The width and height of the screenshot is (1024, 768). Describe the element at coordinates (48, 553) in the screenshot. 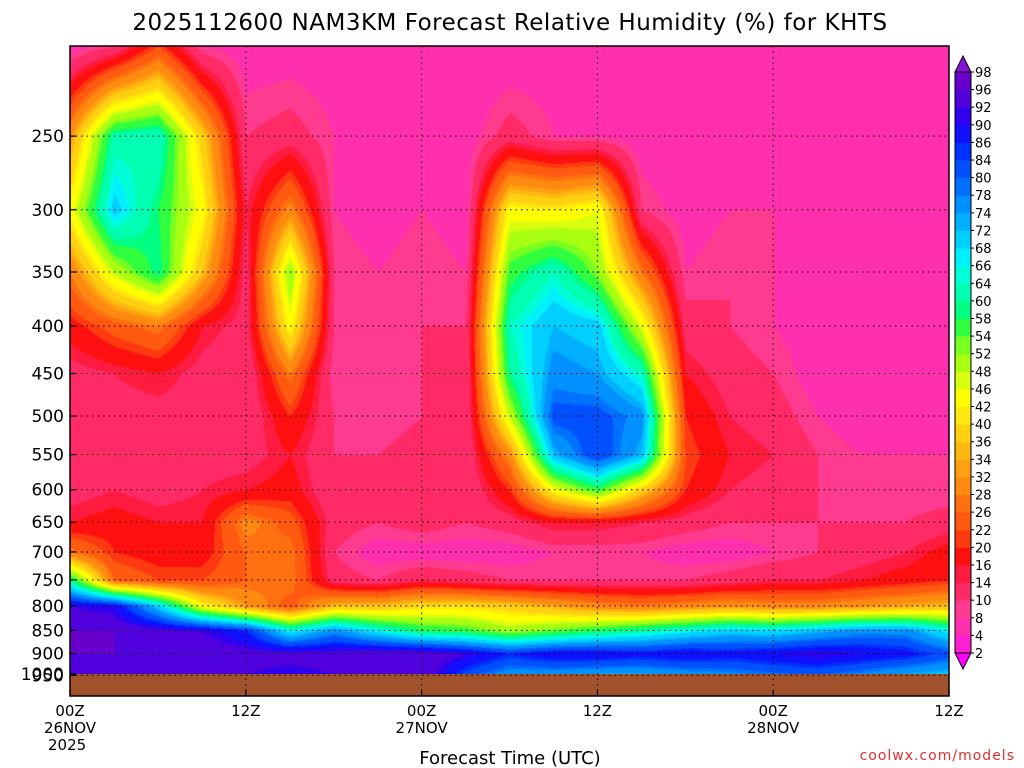

I see `pressure-tick-label: 700` at that location.